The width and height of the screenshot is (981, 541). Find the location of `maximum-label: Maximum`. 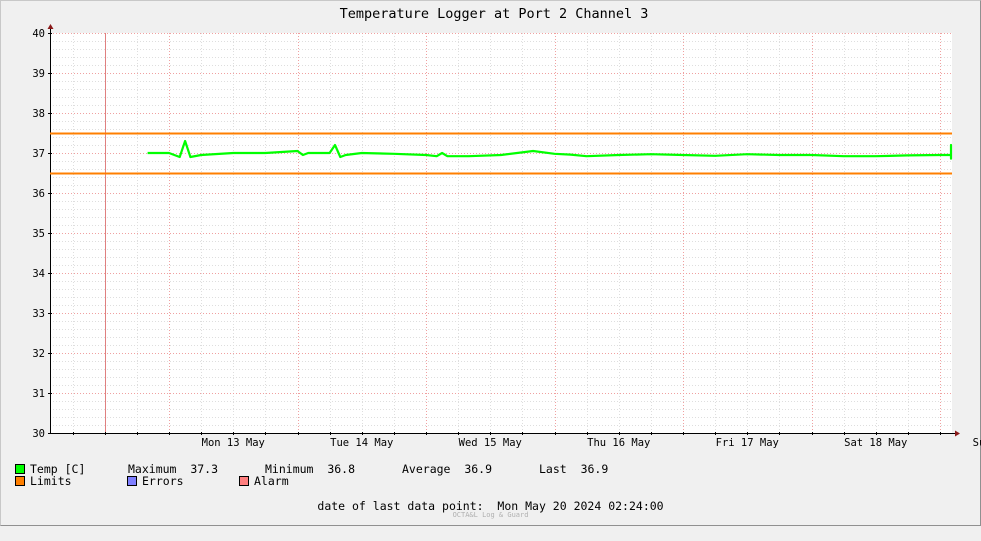

maximum-label: Maximum is located at coordinates (152, 469).